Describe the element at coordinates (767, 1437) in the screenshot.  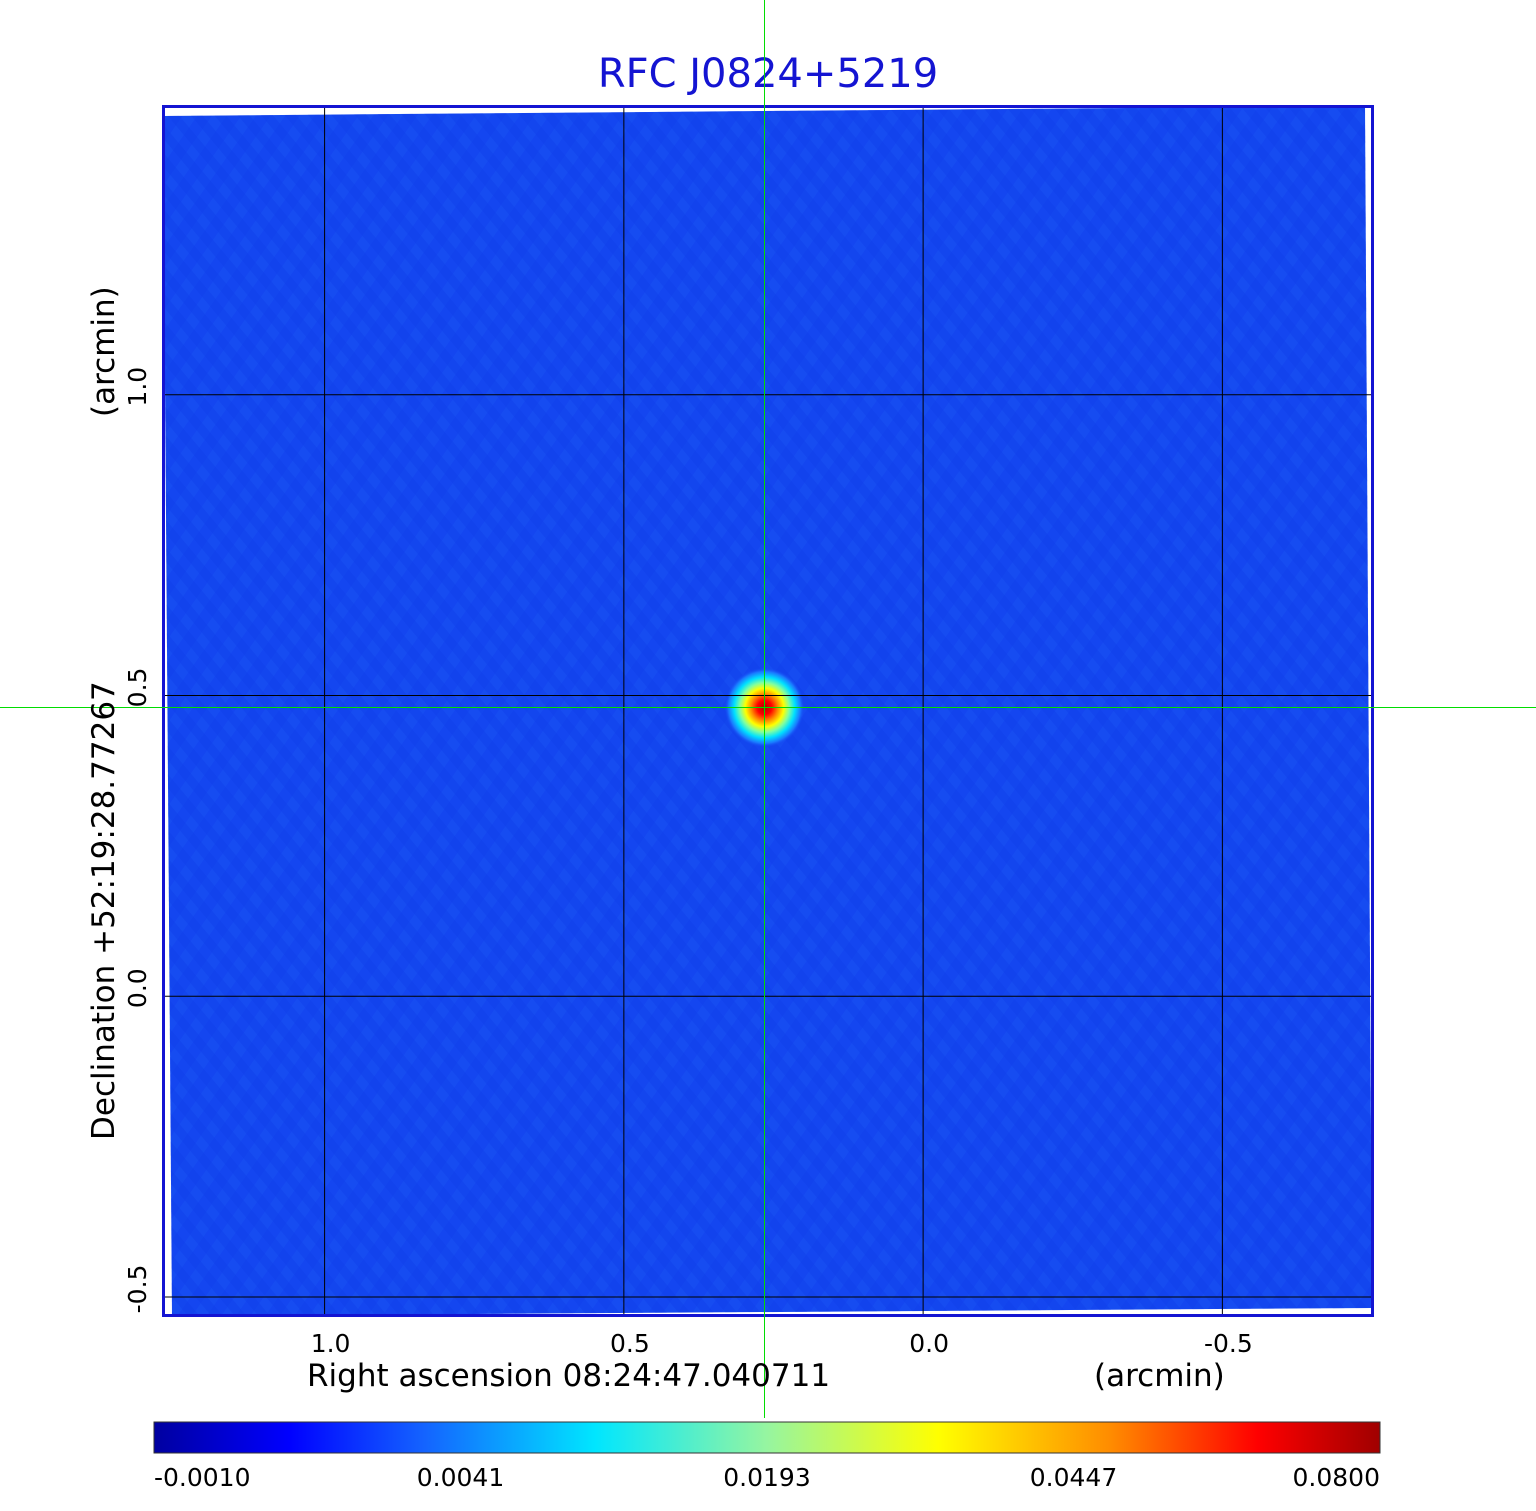
I see `colorbar` at that location.